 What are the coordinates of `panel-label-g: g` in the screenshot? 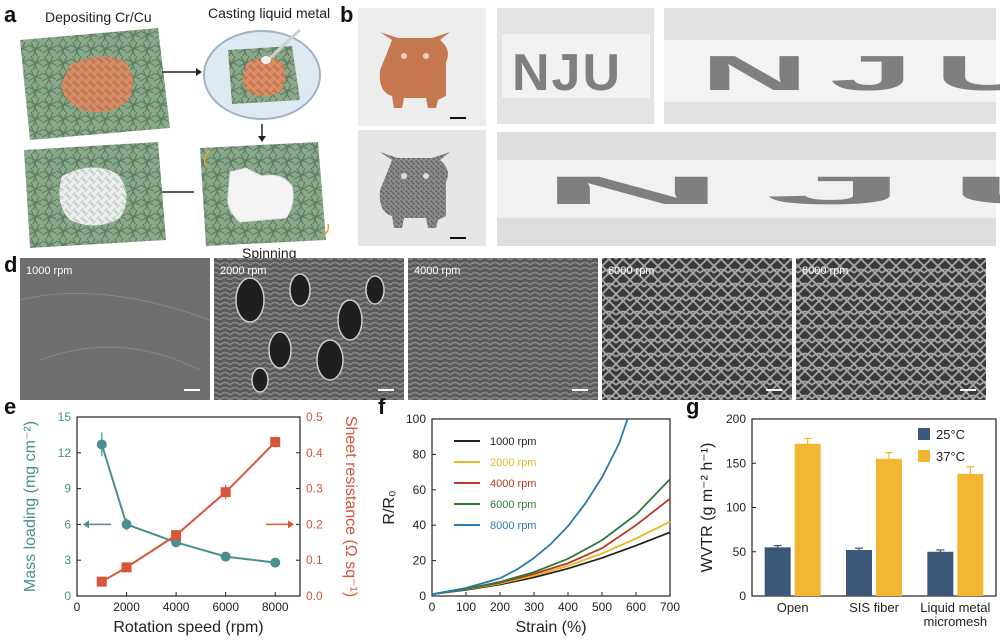 It's located at (692, 406).